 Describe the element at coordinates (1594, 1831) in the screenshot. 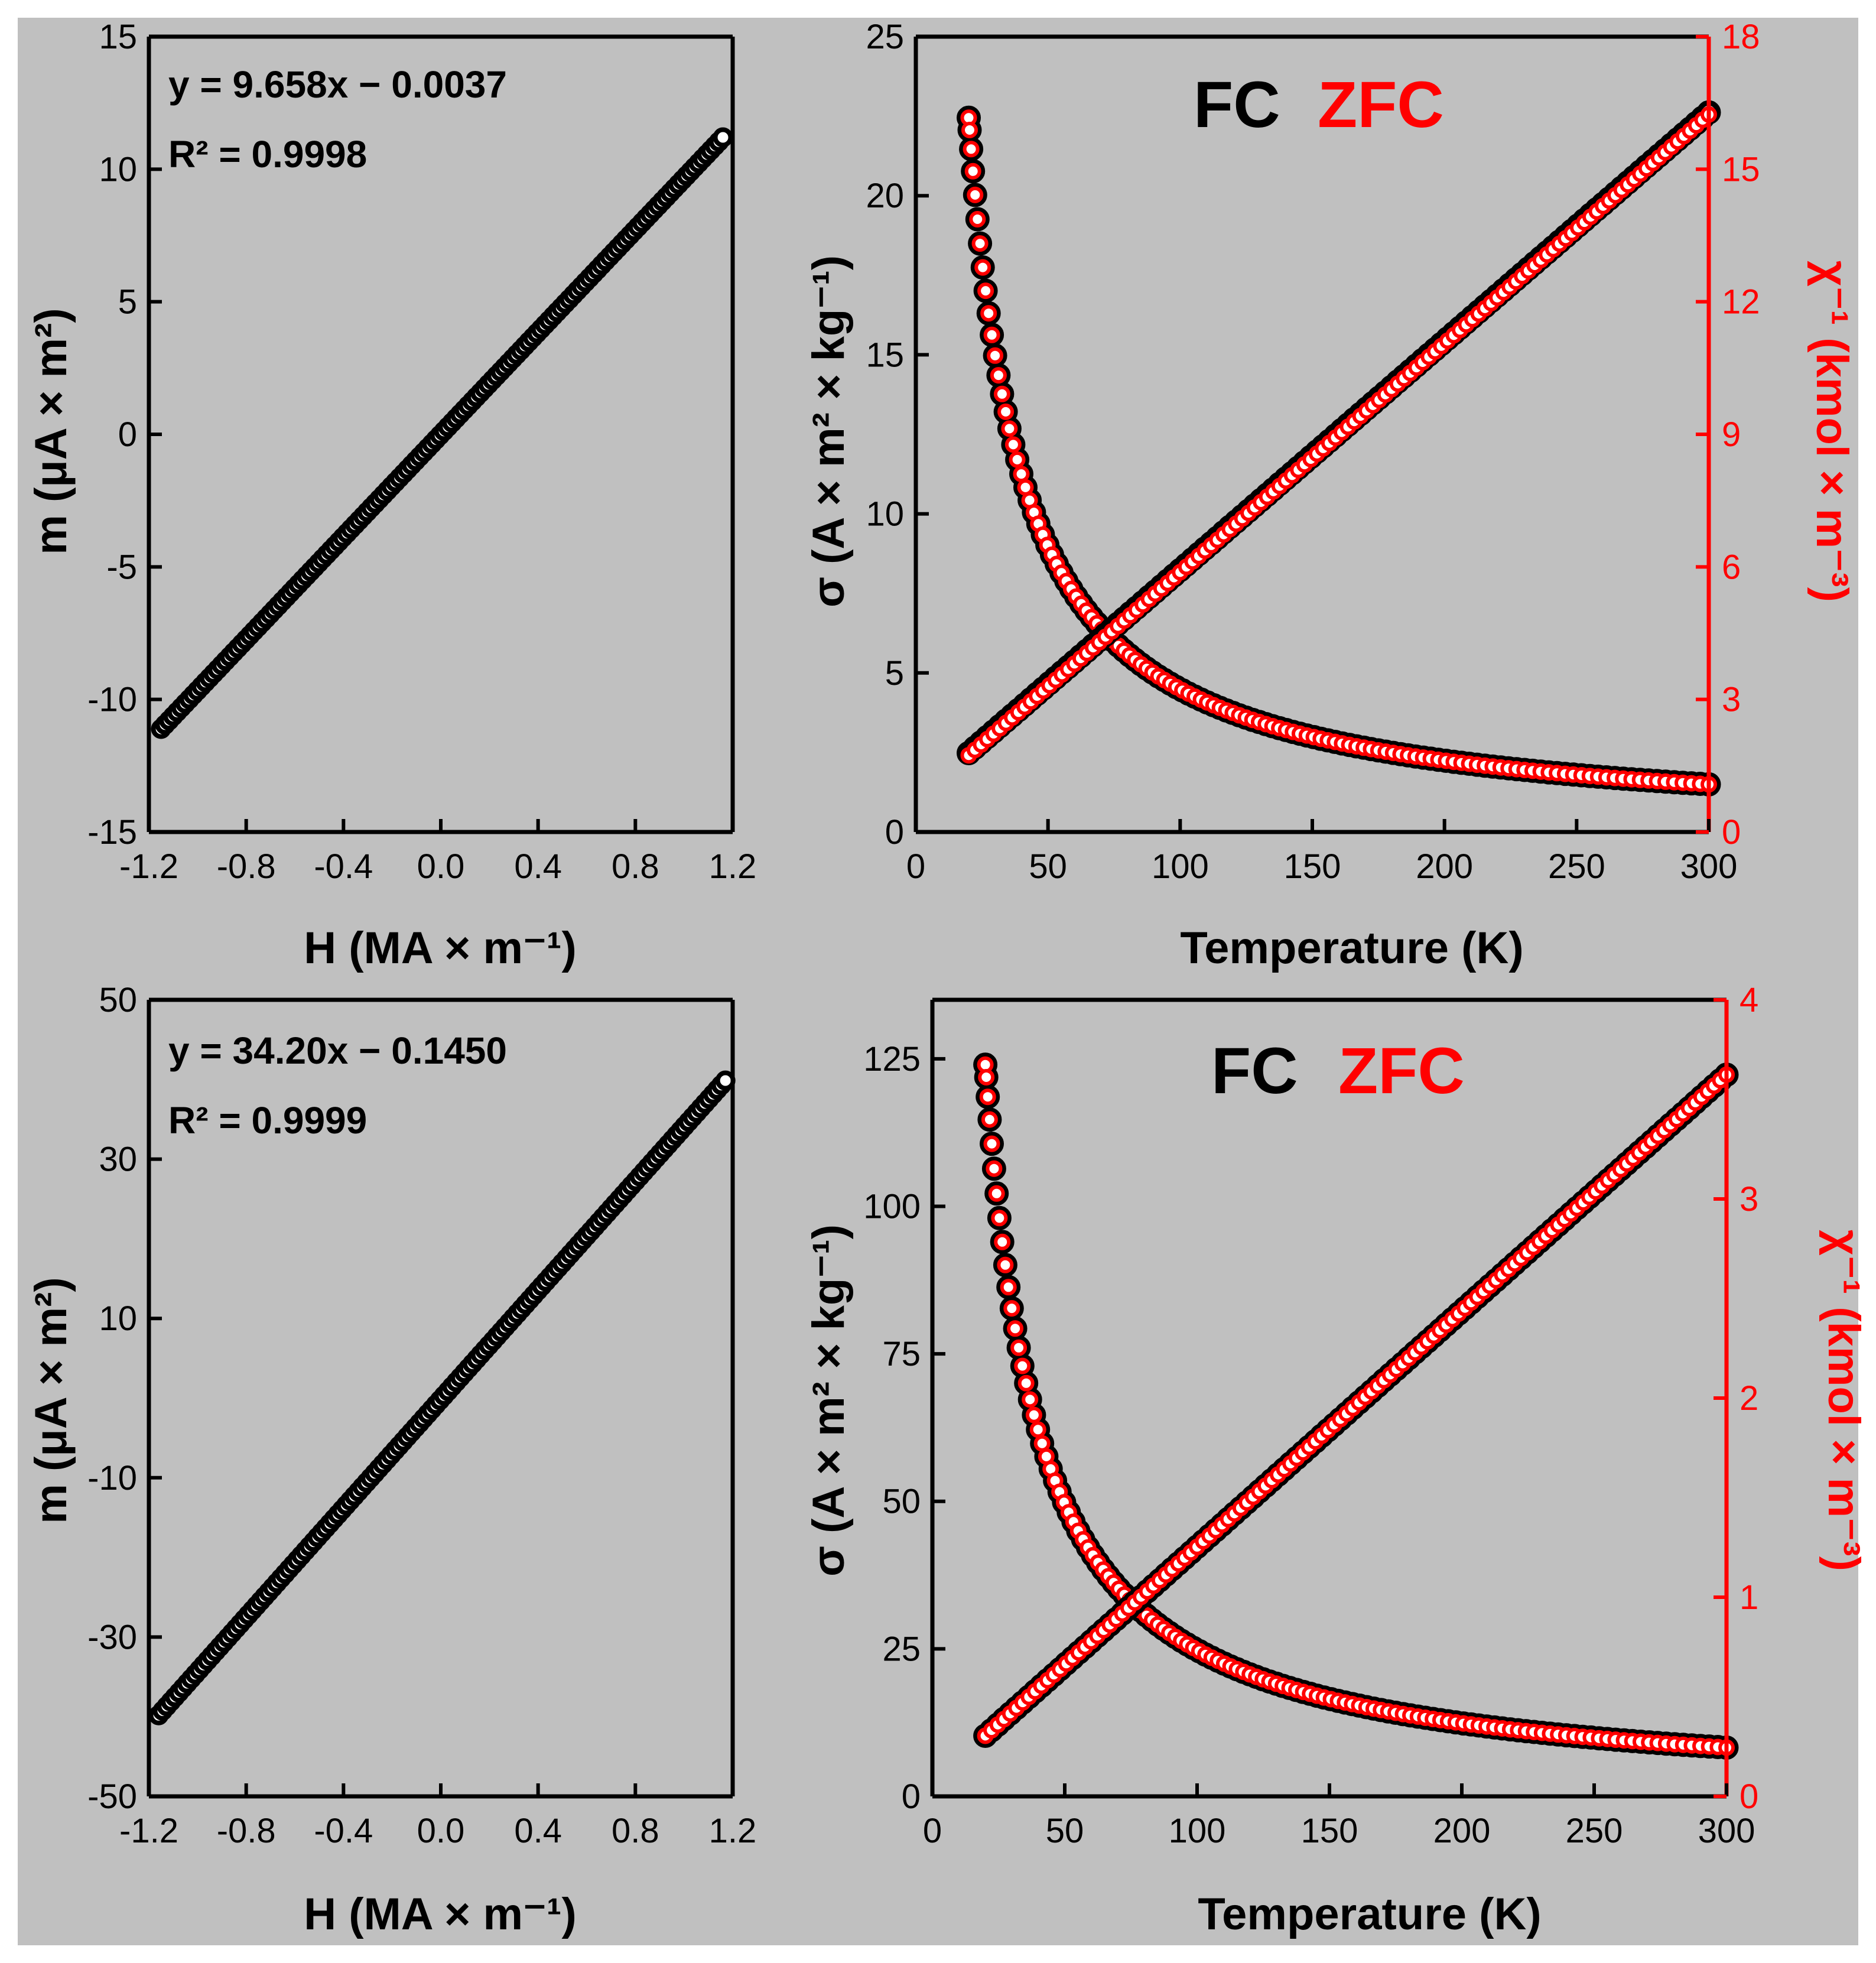

I see `p4-x-tick-label: 250` at that location.